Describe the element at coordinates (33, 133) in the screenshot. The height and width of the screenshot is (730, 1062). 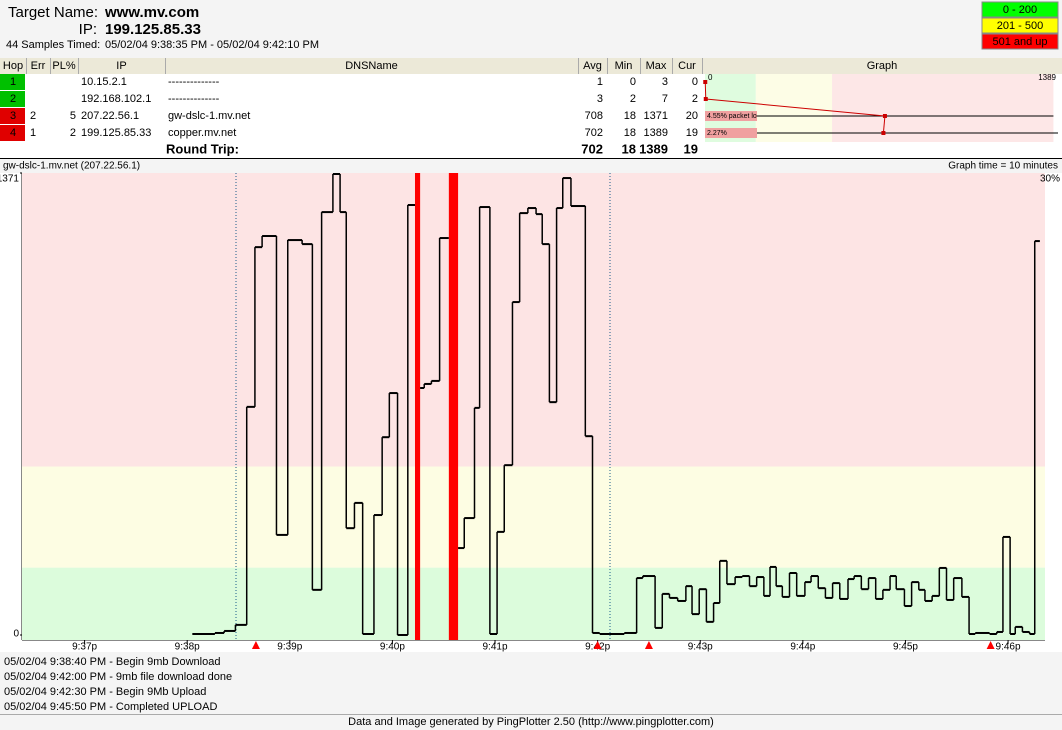
I see `cell-err: 1` at that location.